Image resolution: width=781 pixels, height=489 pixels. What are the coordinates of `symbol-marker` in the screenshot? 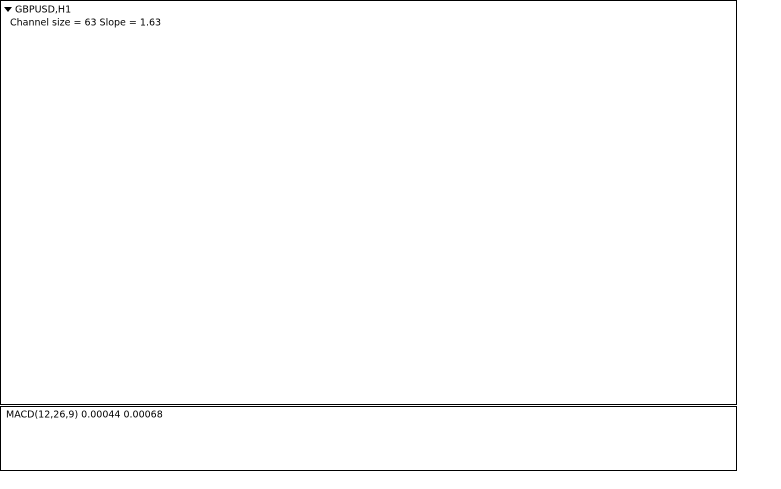 It's located at (8, 9).